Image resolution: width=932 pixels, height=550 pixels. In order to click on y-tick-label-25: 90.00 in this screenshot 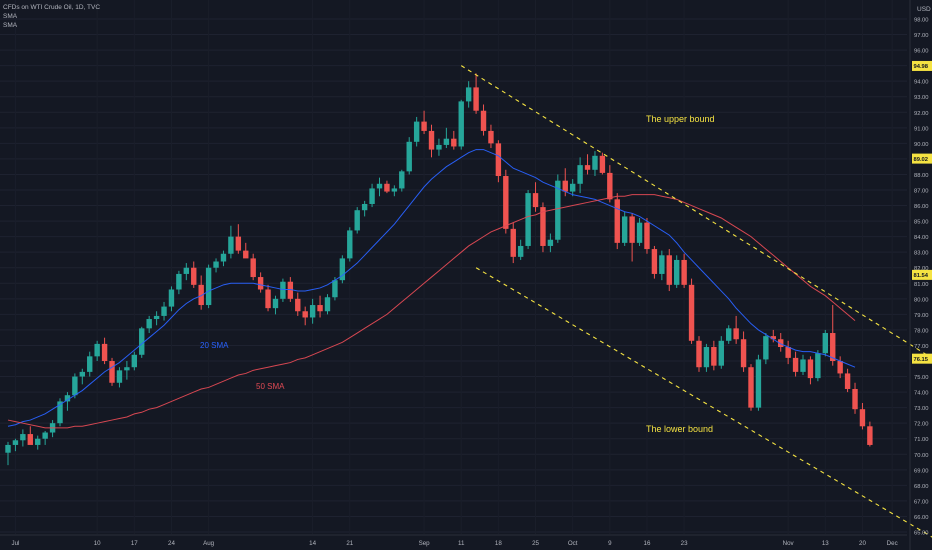, I will do `click(921, 145)`.